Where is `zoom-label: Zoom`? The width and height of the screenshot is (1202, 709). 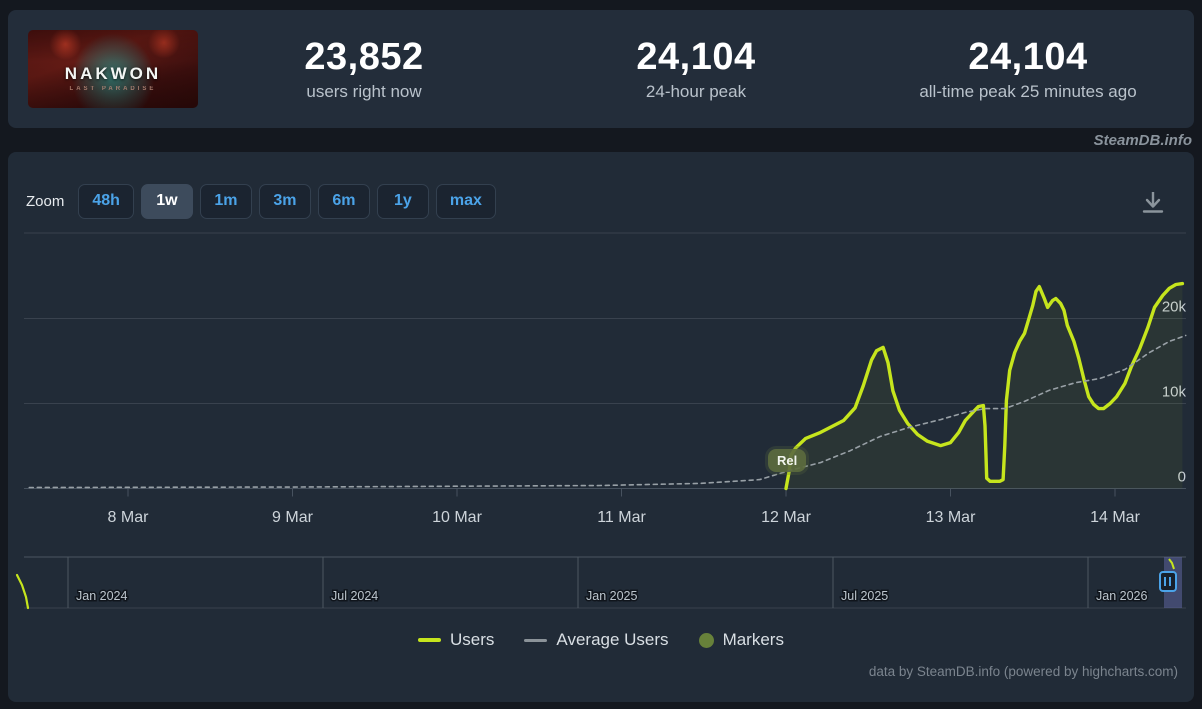
zoom-label: Zoom is located at coordinates (45, 201).